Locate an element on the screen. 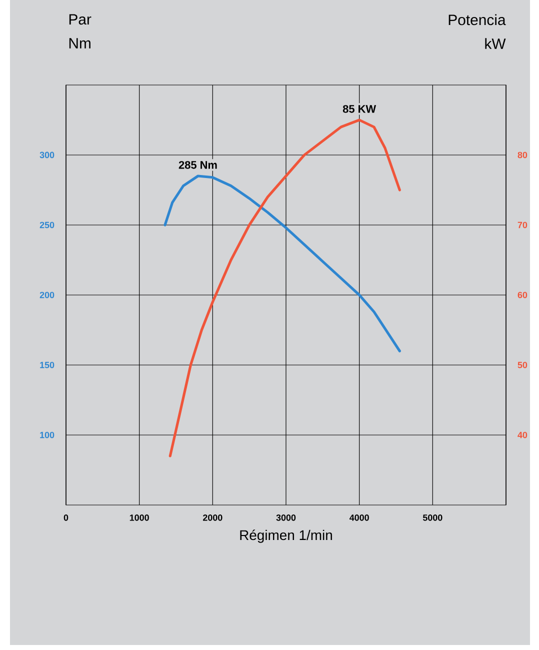 The image size is (539, 650). annotation: 85 KW is located at coordinates (359, 109).